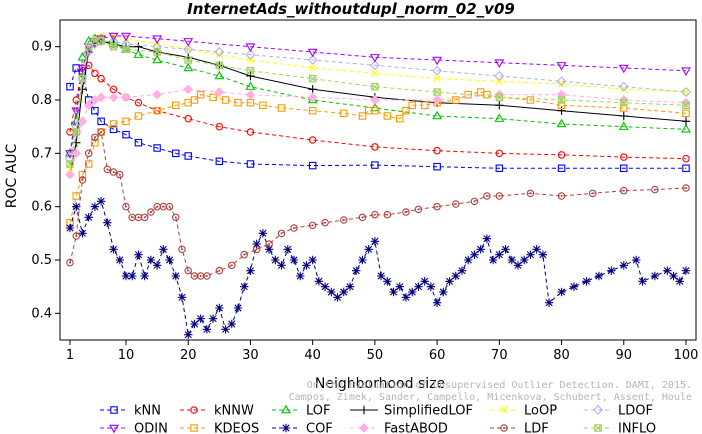 The width and height of the screenshot is (702, 434). I want to click on y-tick-label: 0.5, so click(41, 260).